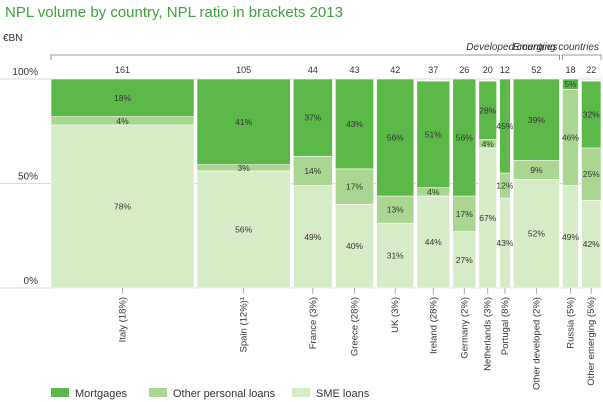 This screenshot has height=402, width=603. Describe the element at coordinates (536, 343) in the screenshot. I see `x-category-label: Other developed (2%)` at that location.